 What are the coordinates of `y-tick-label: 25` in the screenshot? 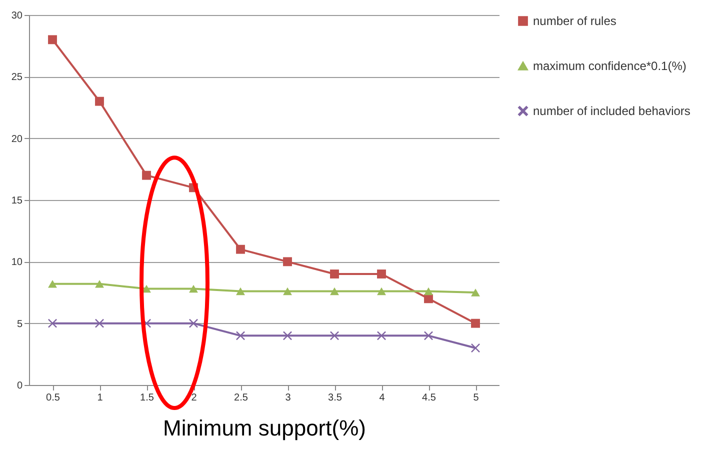 It's located at (17, 78).